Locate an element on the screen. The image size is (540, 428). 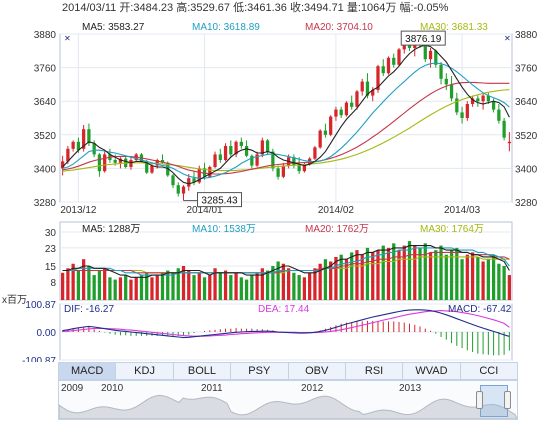
navigator-selection-window is located at coordinates (494, 401).